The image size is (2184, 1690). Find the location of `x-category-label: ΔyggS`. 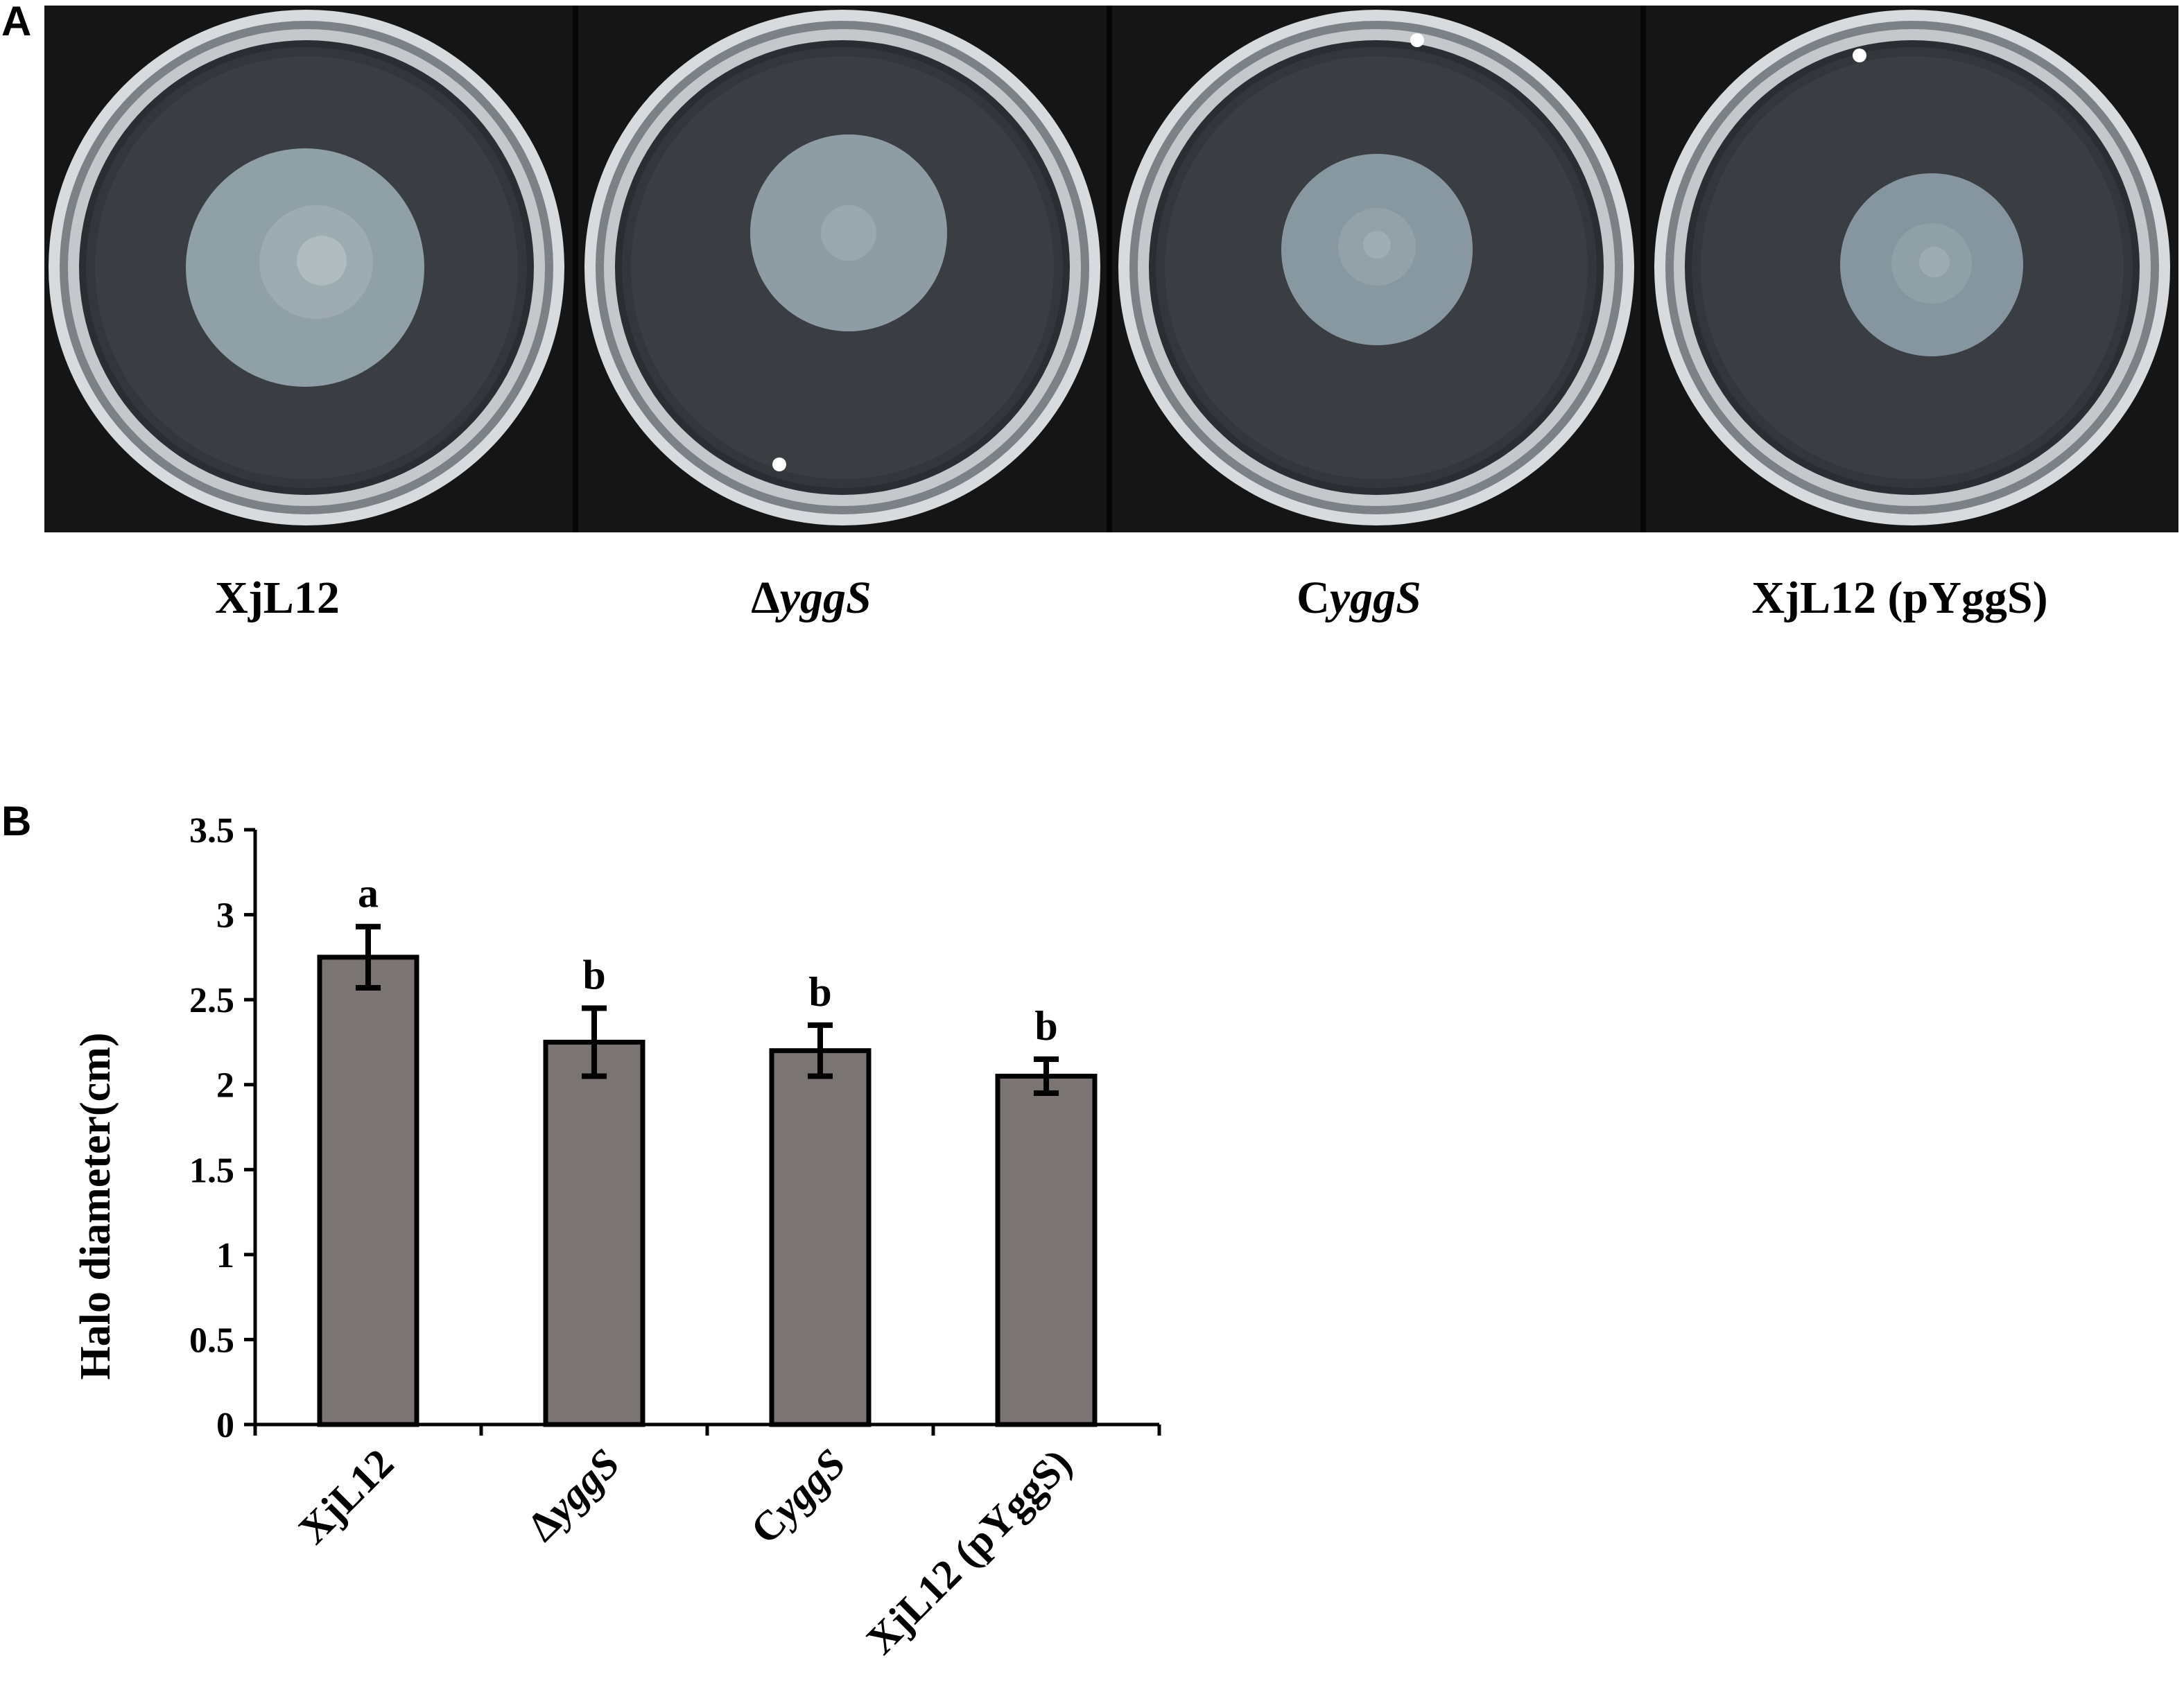

x-category-label: ΔyggS is located at coordinates (573, 1495).